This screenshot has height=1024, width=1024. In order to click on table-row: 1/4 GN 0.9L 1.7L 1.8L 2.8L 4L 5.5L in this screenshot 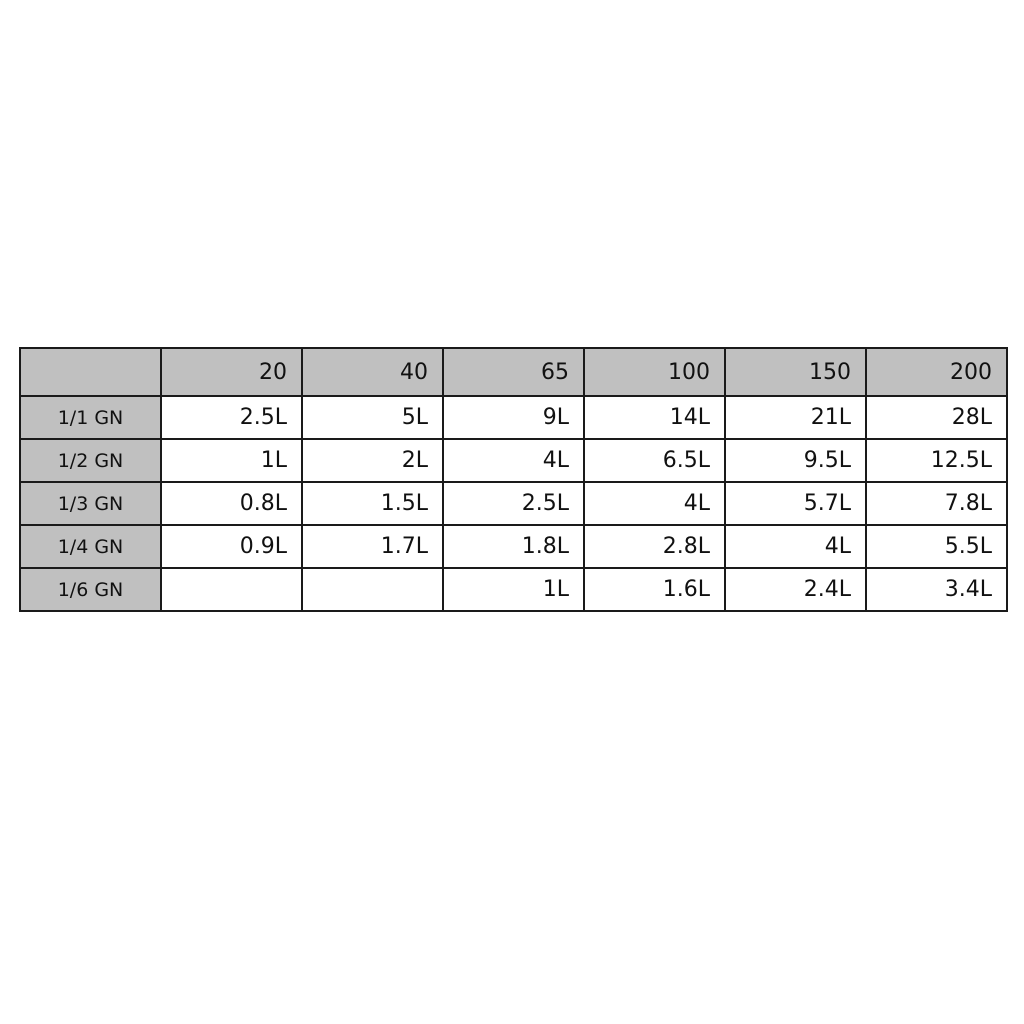, I will do `click(513, 546)`.